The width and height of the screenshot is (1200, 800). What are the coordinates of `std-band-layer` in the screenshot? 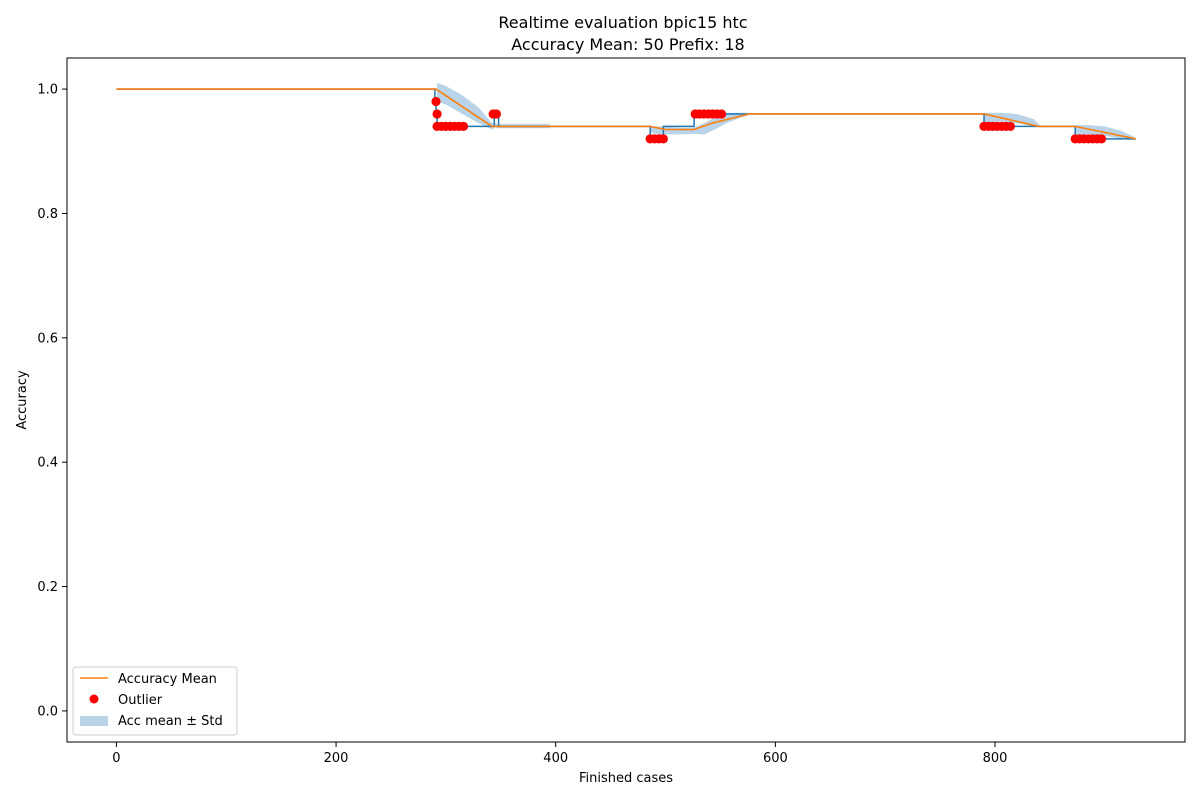 It's located at (786, 111).